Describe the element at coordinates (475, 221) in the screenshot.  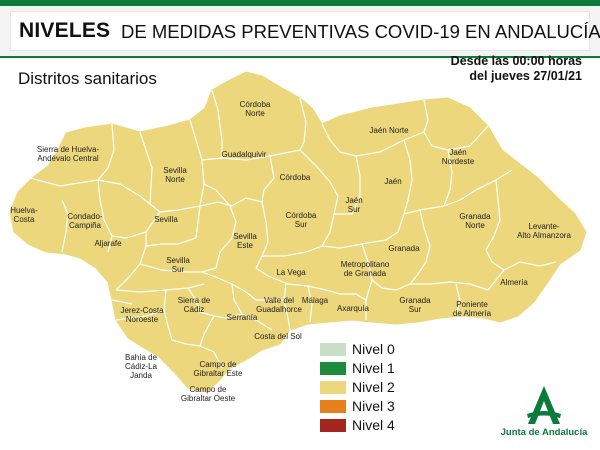
I see `district-label: Granada Norte` at that location.